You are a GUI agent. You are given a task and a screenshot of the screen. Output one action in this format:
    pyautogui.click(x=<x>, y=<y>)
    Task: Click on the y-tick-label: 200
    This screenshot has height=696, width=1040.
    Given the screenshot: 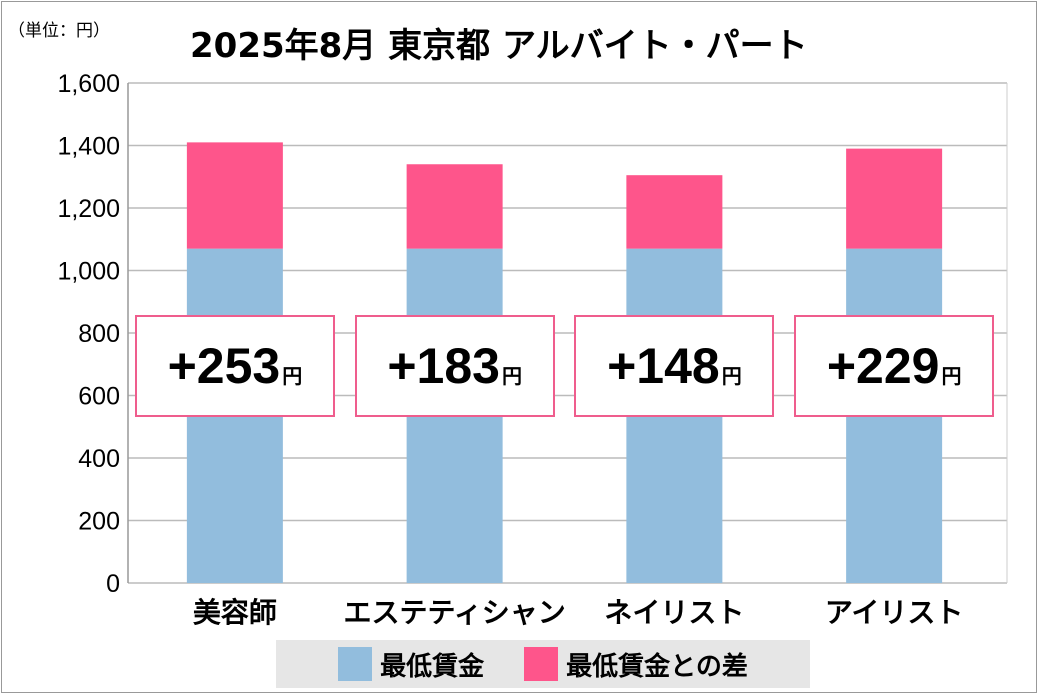 What is the action you would take?
    pyautogui.click(x=99, y=522)
    